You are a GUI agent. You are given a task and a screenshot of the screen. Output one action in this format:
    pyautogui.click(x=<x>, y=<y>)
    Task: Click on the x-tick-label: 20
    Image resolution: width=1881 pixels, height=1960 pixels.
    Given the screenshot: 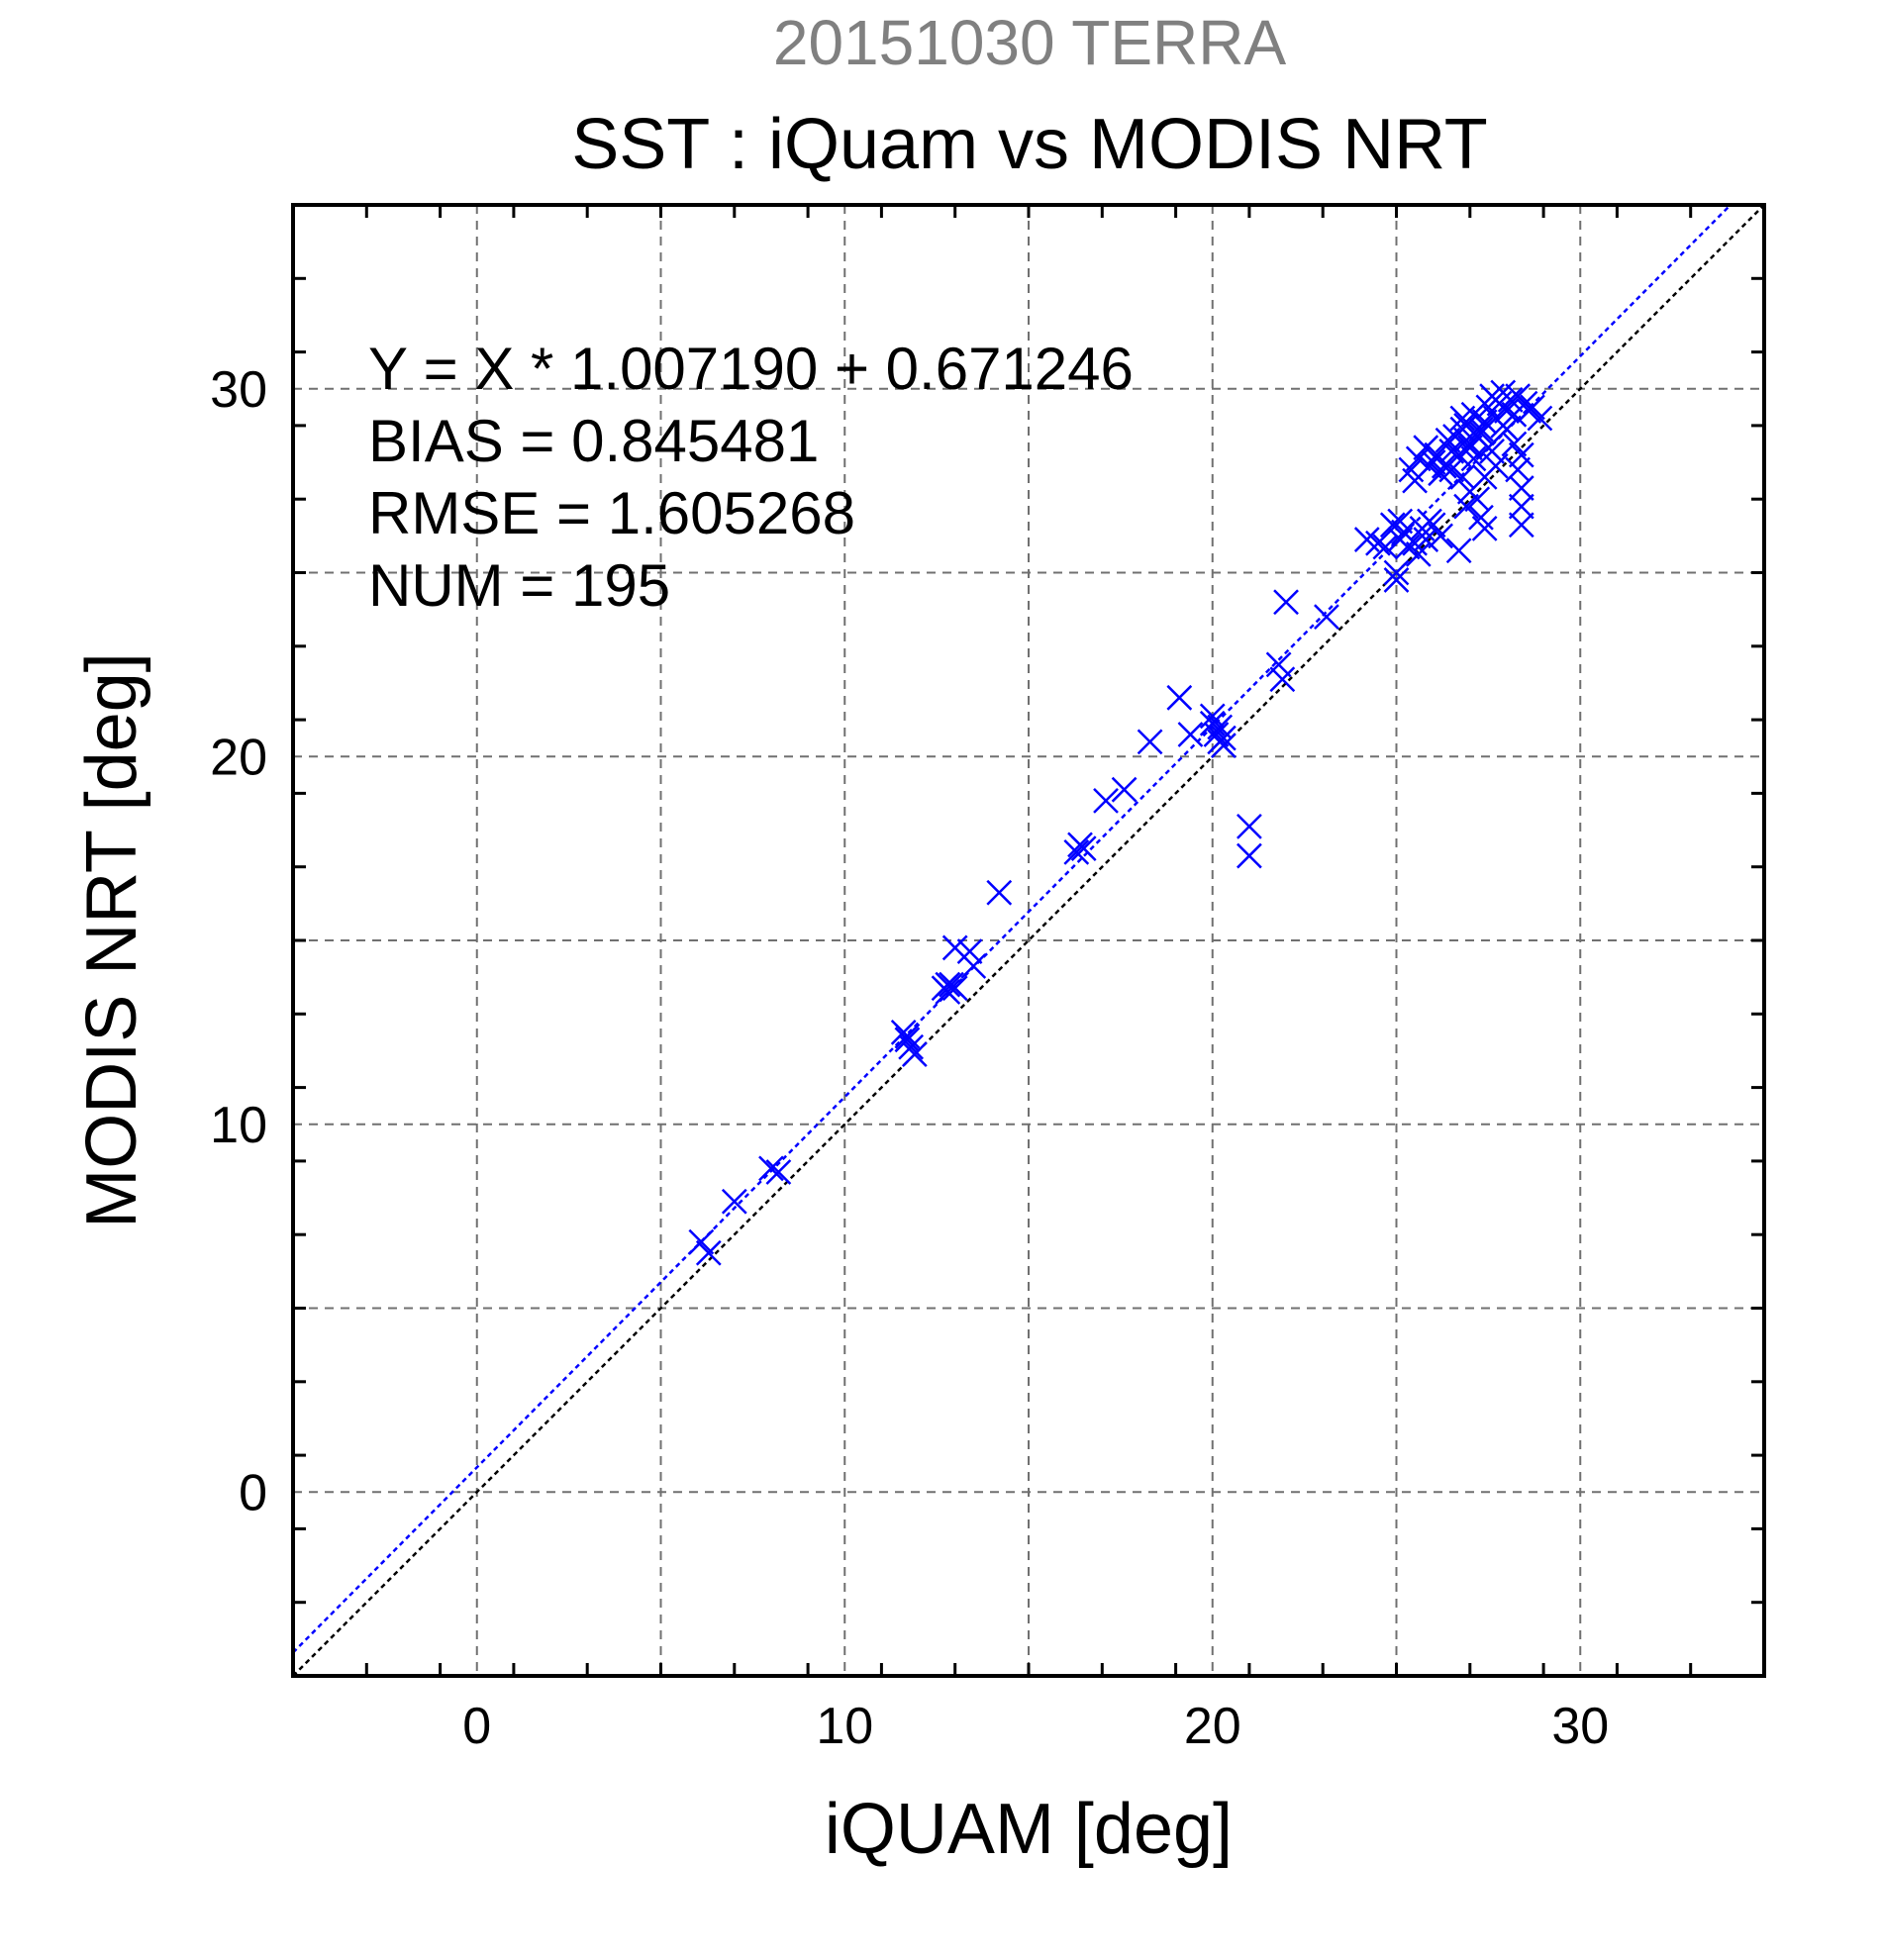 What is the action you would take?
    pyautogui.click(x=1212, y=1726)
    